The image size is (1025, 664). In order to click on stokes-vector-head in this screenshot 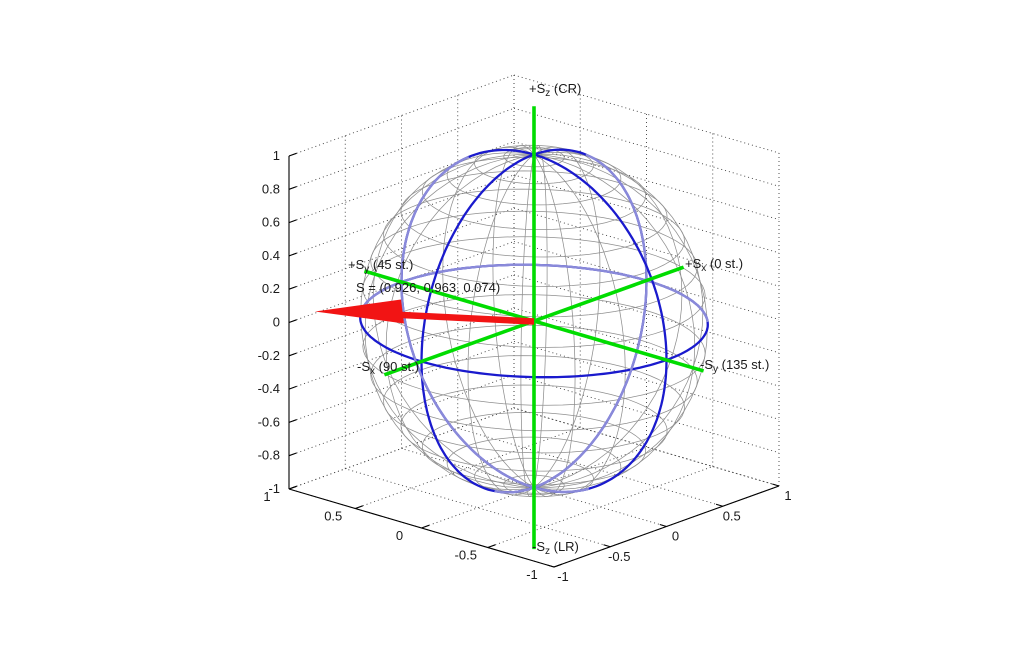, I will do `click(359, 311)`.